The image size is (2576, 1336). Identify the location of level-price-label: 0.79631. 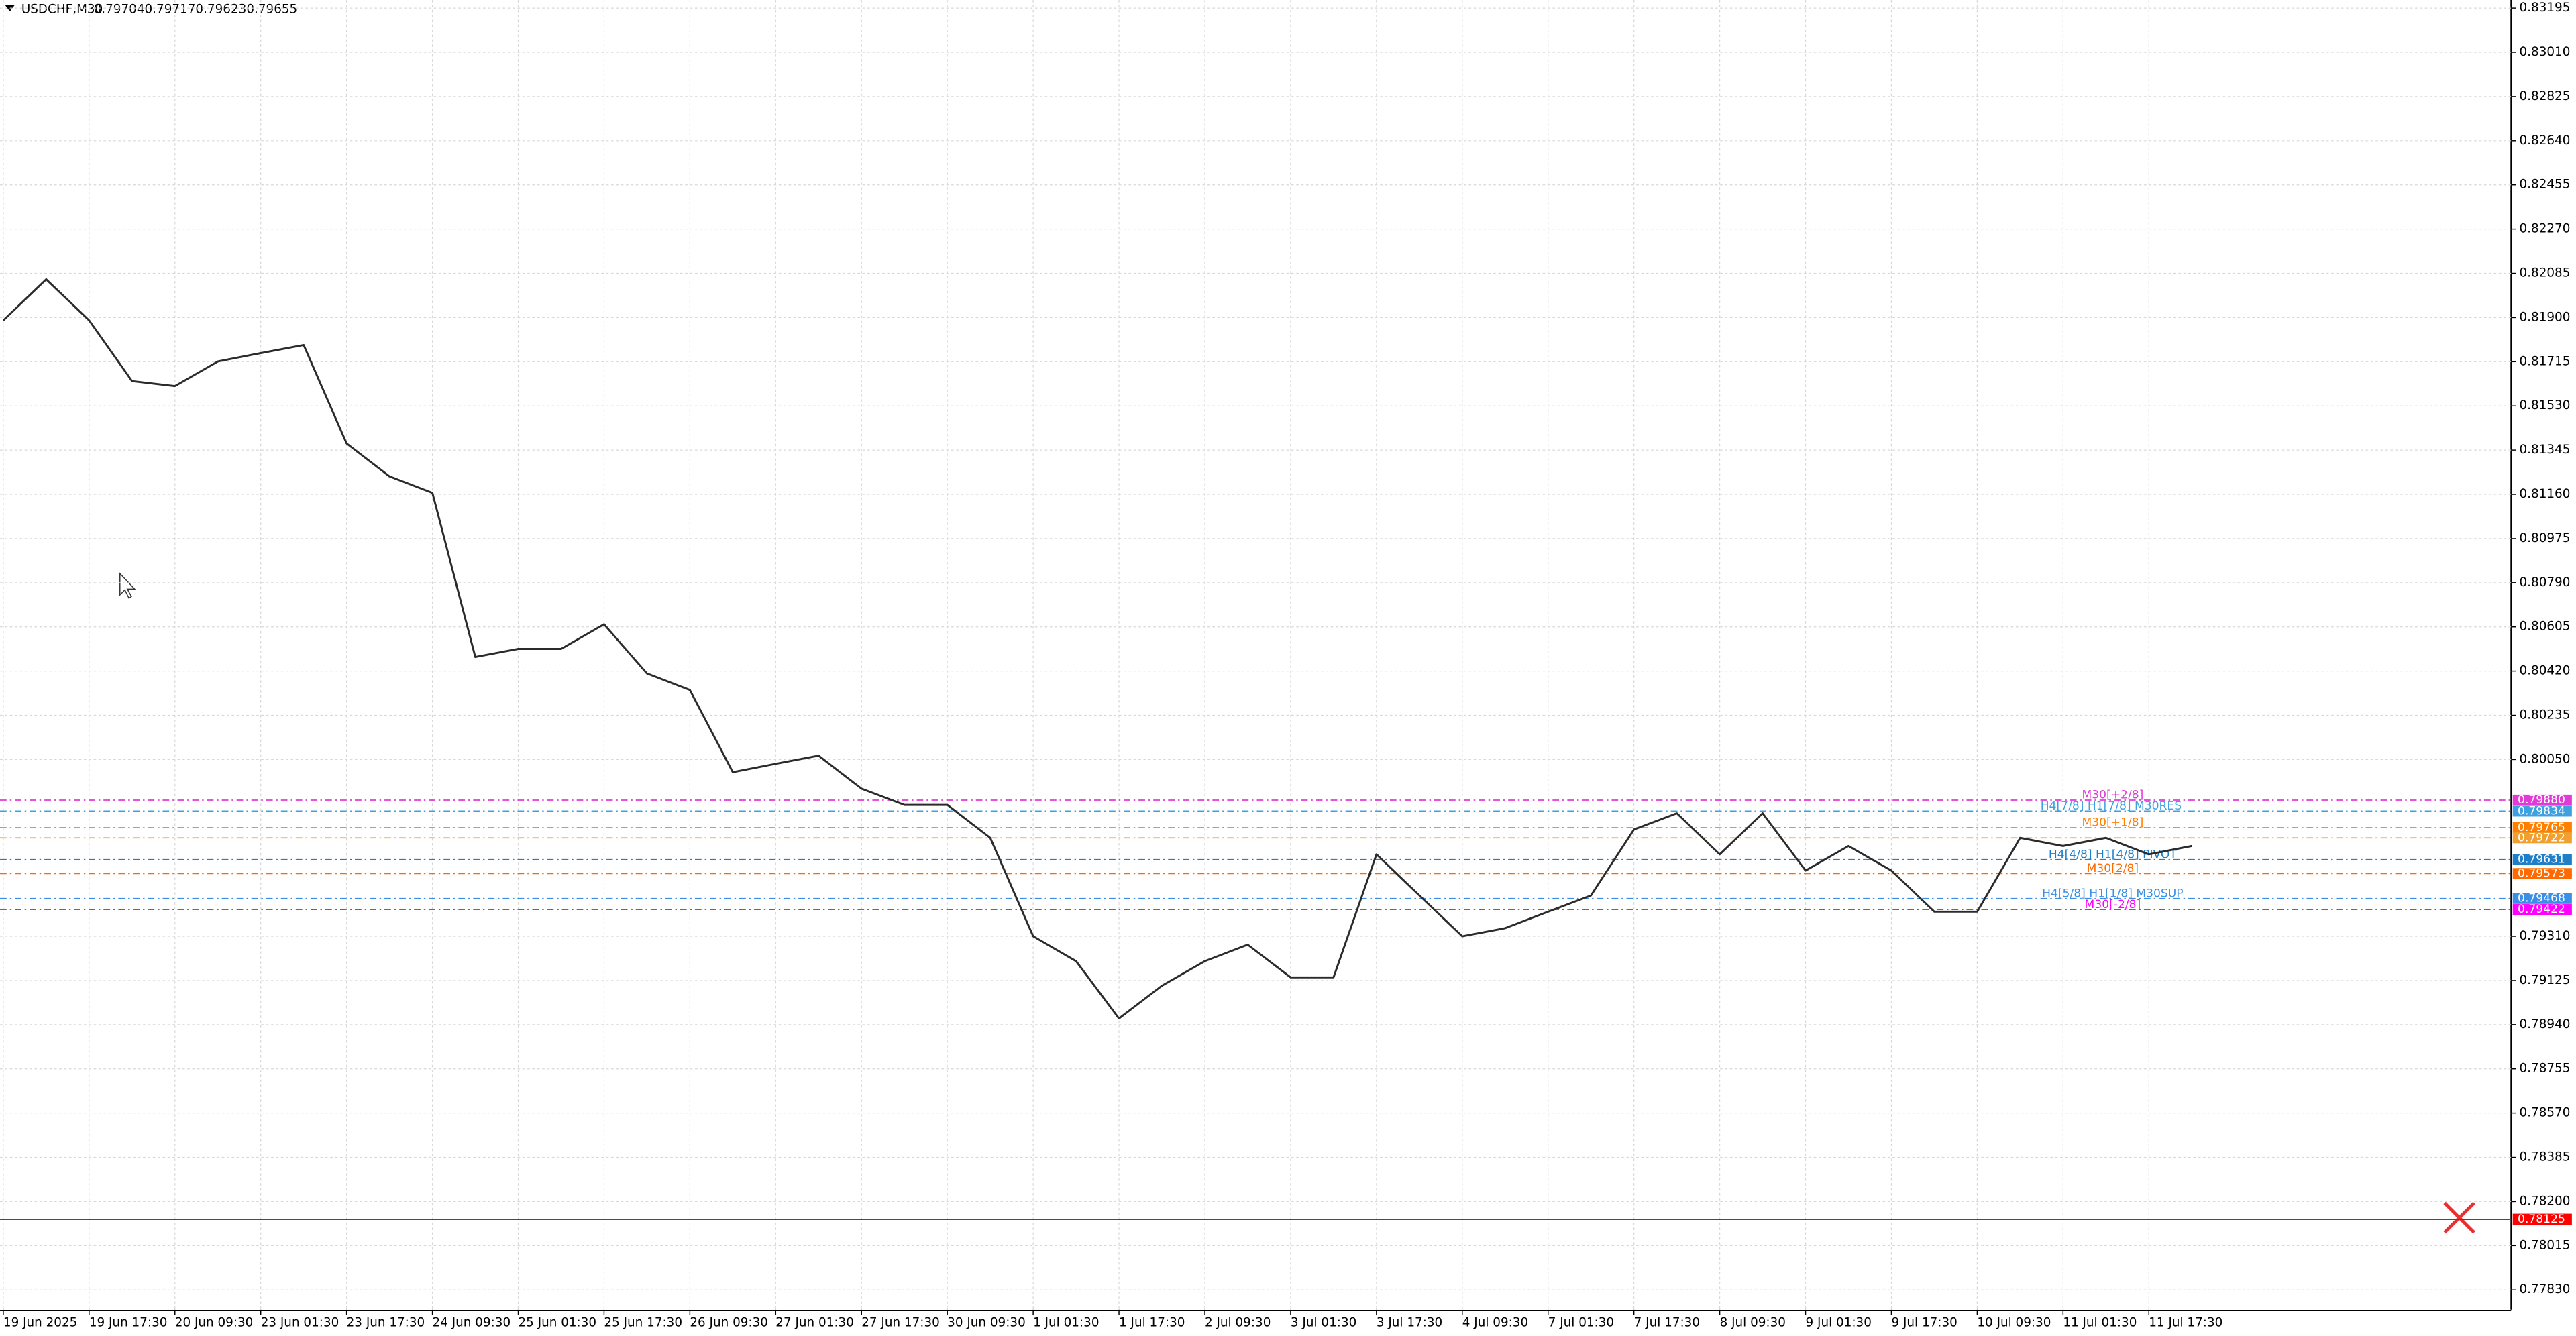
(2541, 860).